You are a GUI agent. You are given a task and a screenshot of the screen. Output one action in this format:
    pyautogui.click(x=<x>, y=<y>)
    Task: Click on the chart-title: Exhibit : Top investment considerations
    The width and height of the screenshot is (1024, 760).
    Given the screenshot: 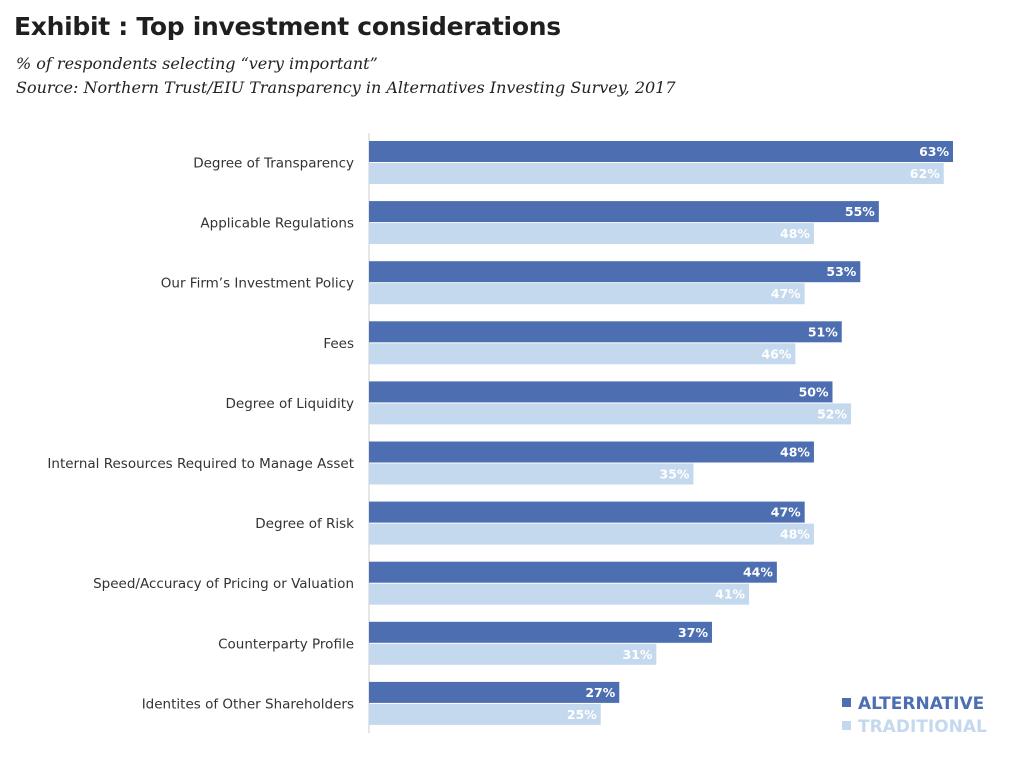 What is the action you would take?
    pyautogui.click(x=287, y=26)
    